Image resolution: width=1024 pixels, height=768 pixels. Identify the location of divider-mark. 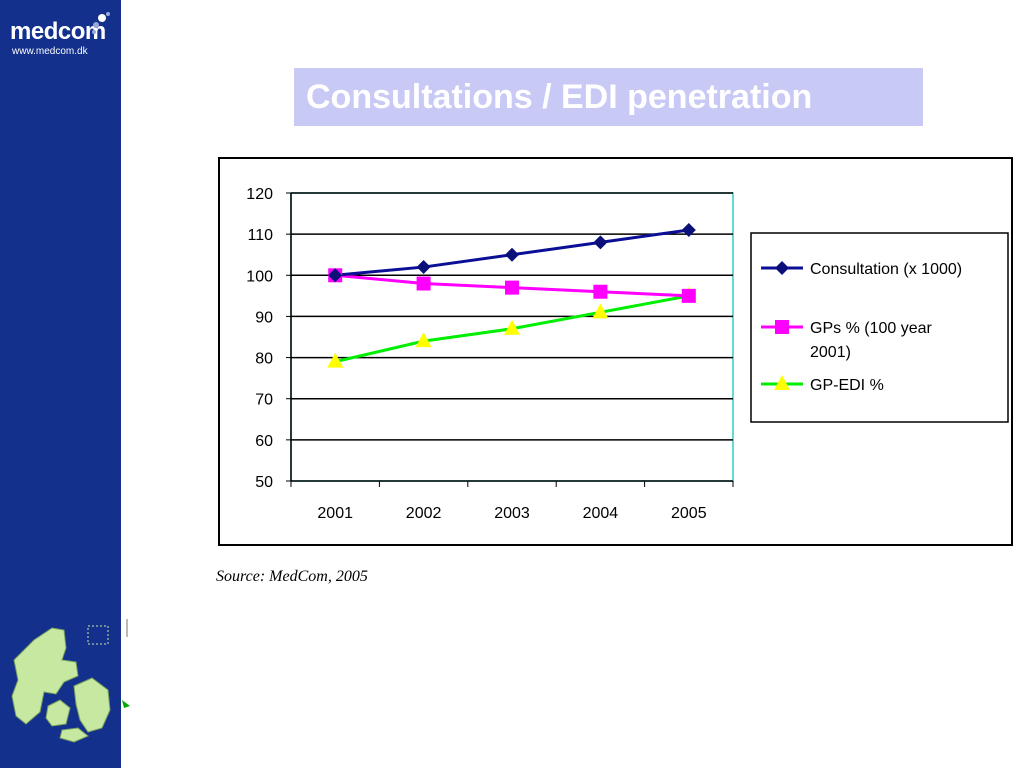
(127, 628).